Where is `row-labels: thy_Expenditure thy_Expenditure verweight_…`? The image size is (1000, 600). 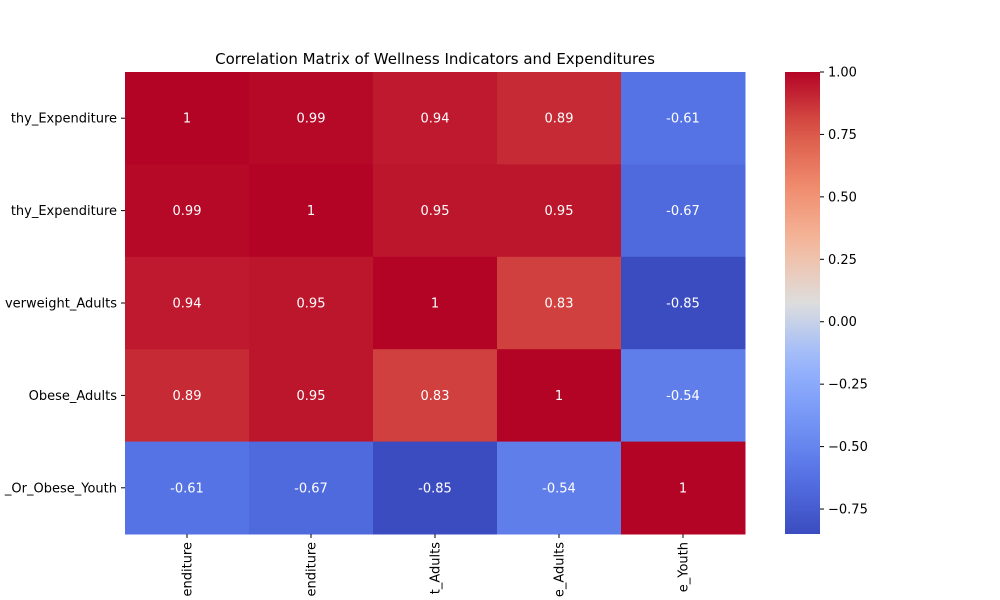
row-labels: thy_Expenditure thy_Expenditure verweight_… is located at coordinates (64, 304).